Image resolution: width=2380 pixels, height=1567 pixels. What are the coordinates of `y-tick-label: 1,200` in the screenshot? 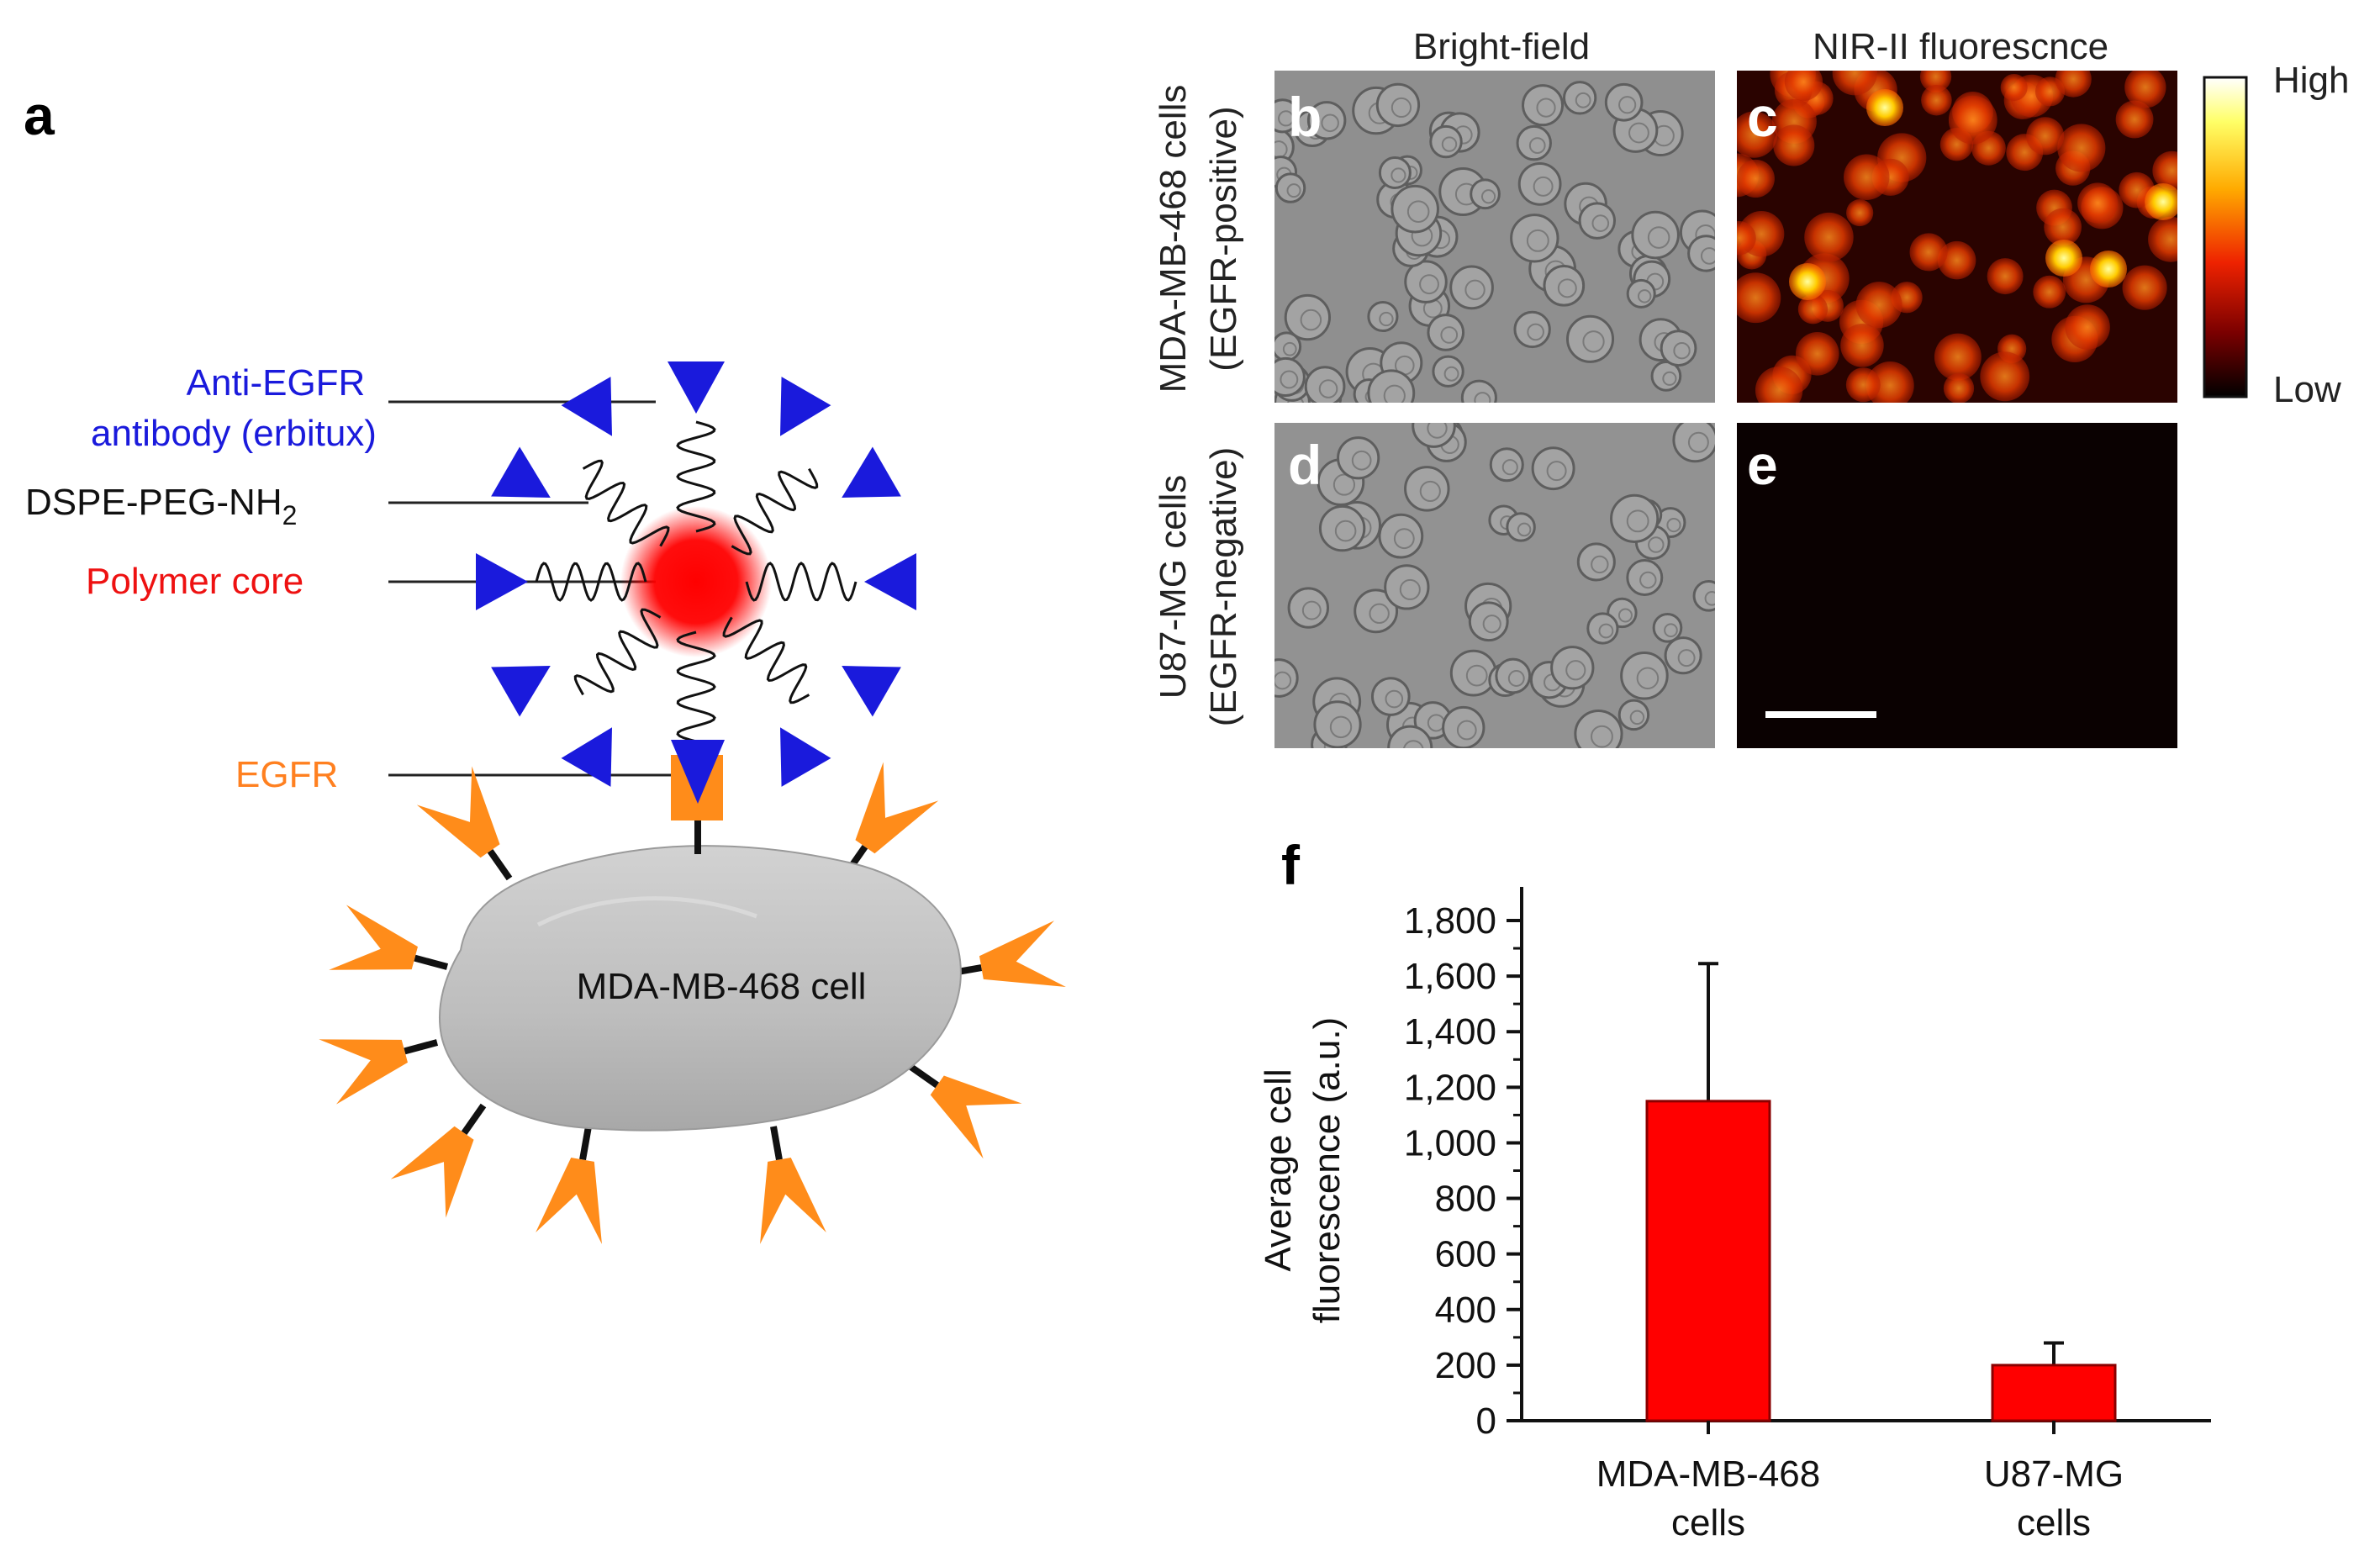 It's located at (1450, 1087).